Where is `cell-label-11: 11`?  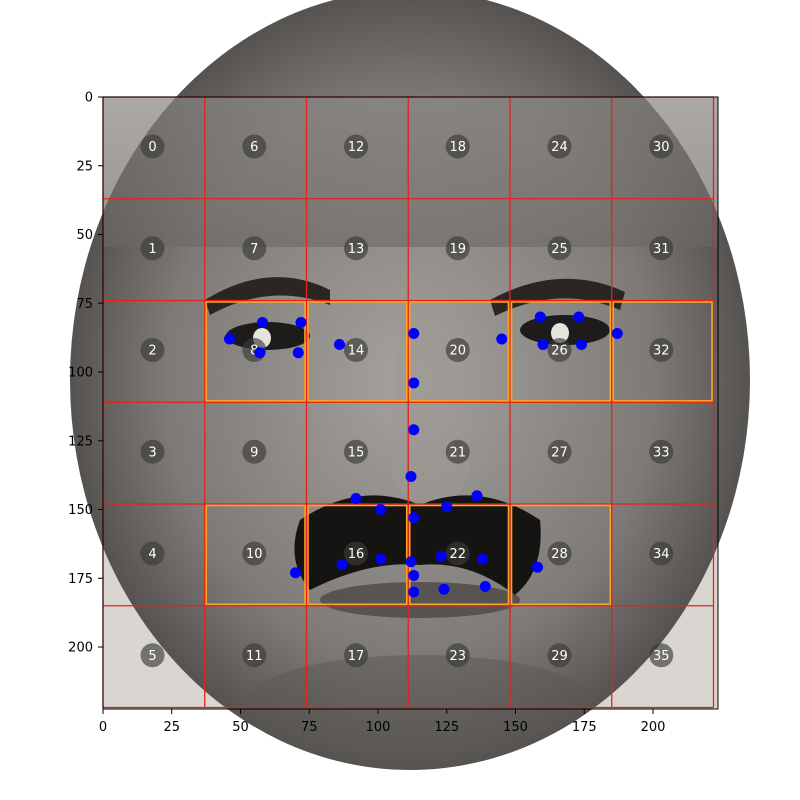 cell-label-11: 11 is located at coordinates (254, 656).